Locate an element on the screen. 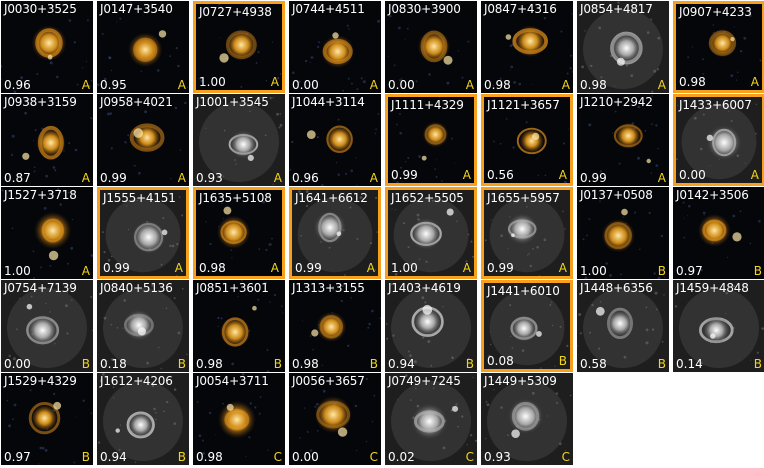  candidate-score: 0.97 is located at coordinates (17, 457).